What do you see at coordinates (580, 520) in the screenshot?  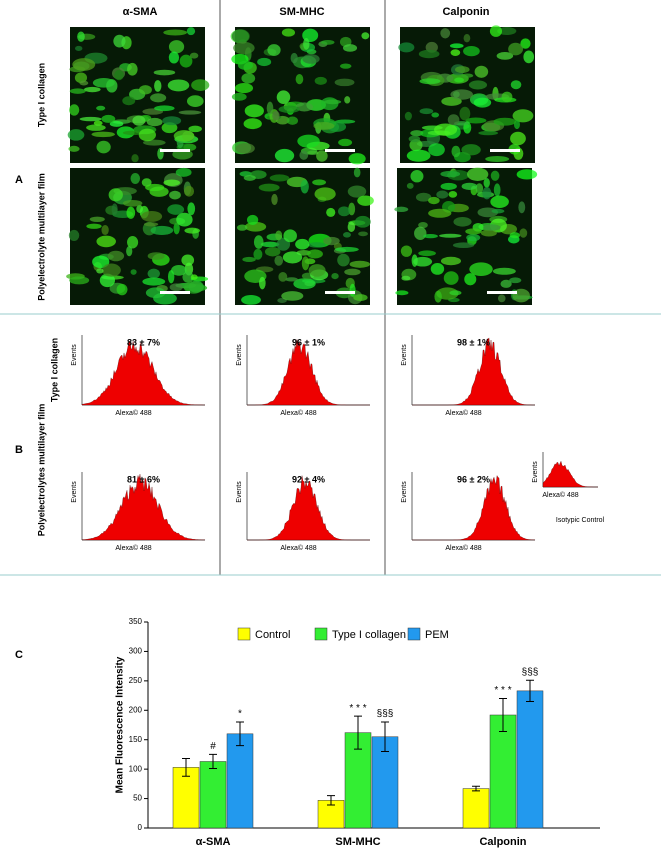 I see `control-label: Isotypic Control` at bounding box center [580, 520].